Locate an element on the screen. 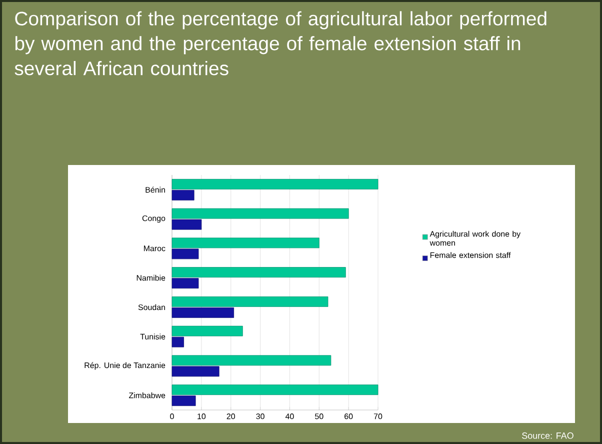 Image resolution: width=602 pixels, height=444 pixels. source-note: Source: FAO is located at coordinates (548, 435).